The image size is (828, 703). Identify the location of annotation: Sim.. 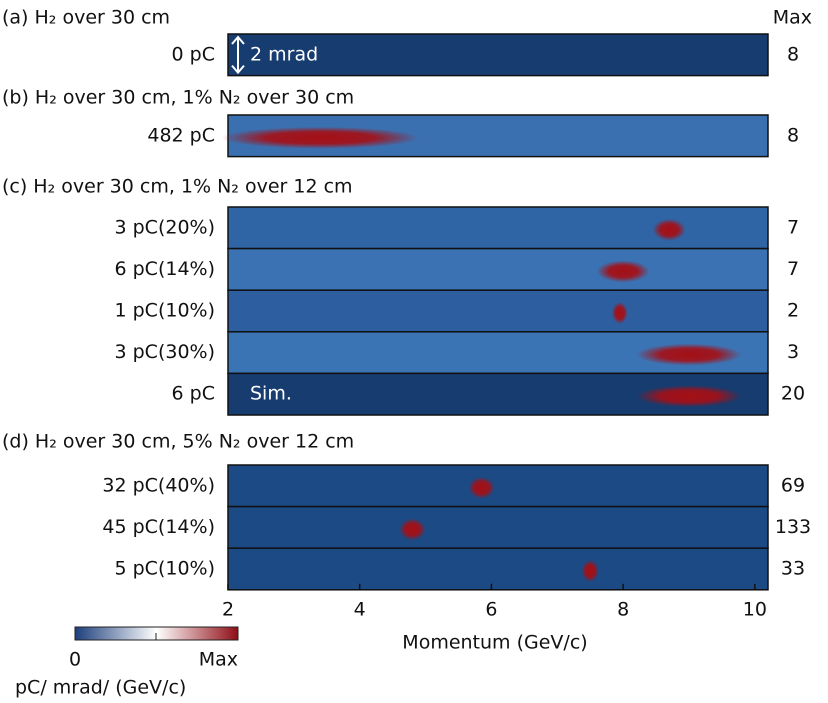
(271, 394).